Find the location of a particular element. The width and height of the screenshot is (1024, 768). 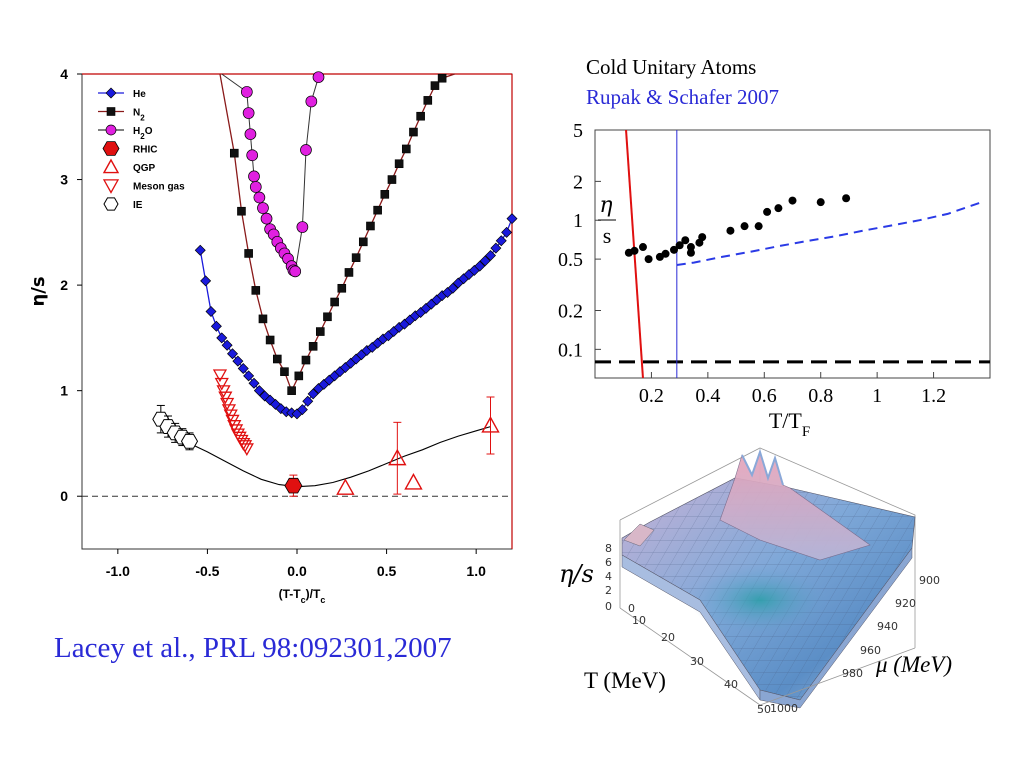

right-chart-subtitle: Rupak & Schafer 2007 is located at coordinates (683, 97).